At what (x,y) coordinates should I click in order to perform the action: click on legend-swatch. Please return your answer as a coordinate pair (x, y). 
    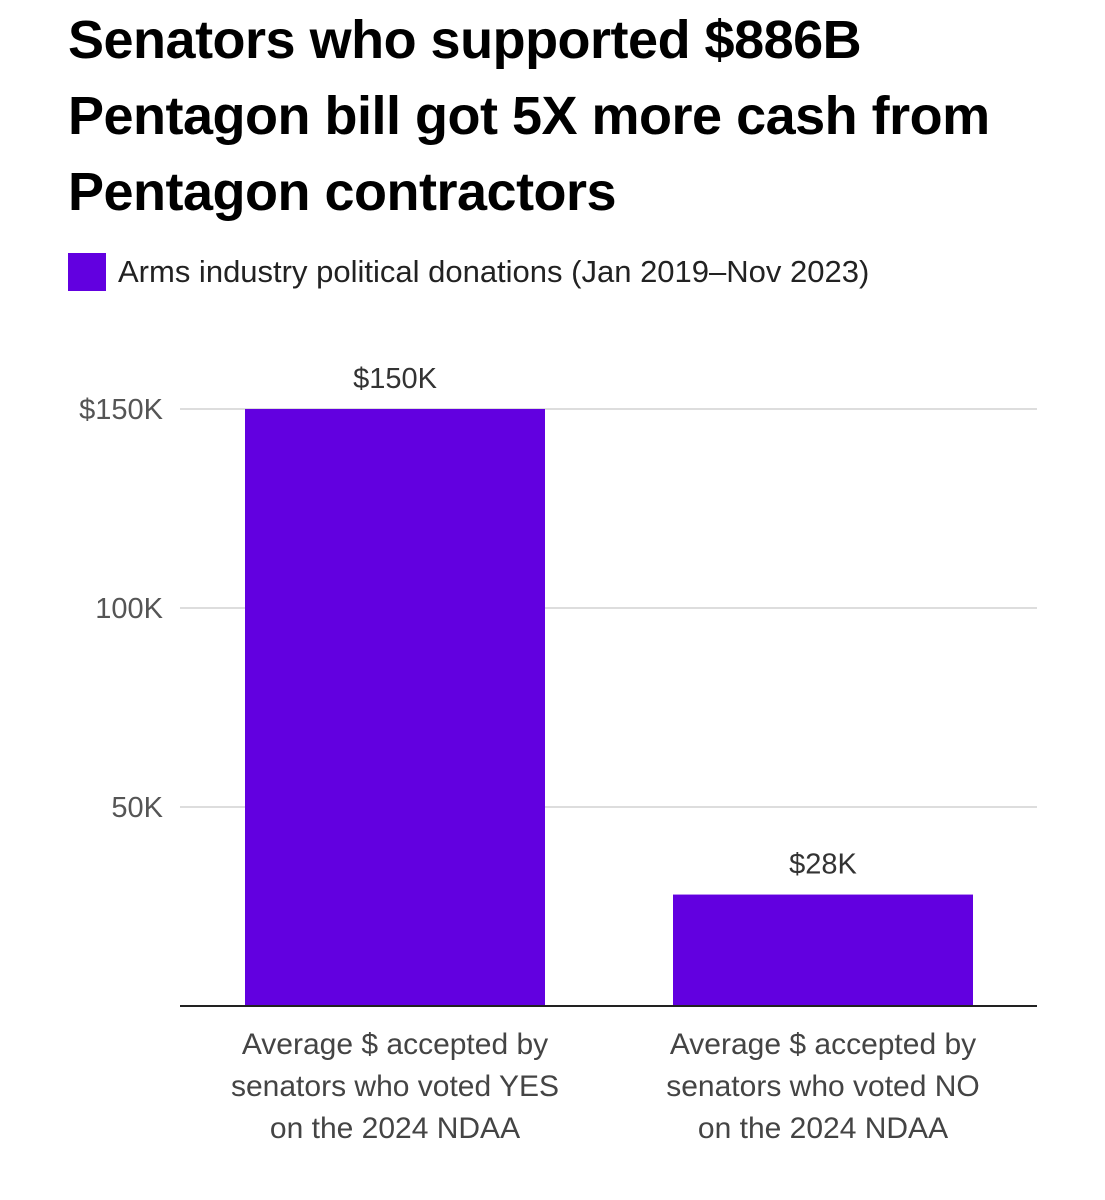
    Looking at the image, I should click on (87, 272).